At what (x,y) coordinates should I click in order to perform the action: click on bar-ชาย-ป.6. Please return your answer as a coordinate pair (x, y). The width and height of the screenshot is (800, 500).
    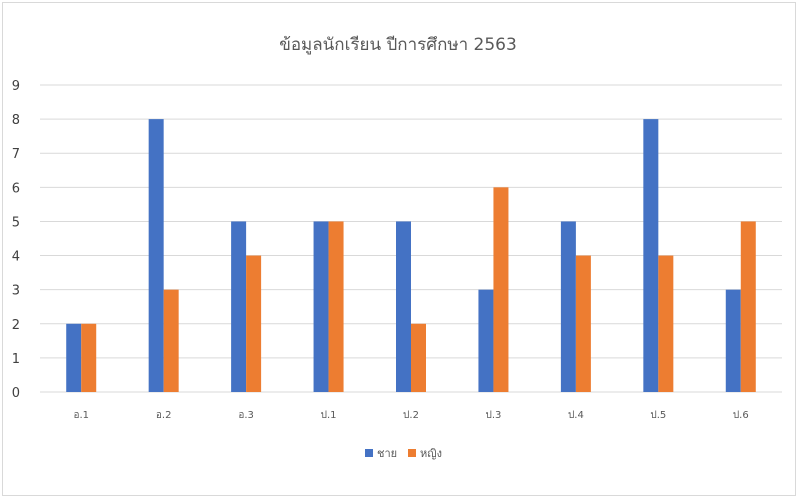
    Looking at the image, I should click on (733, 340).